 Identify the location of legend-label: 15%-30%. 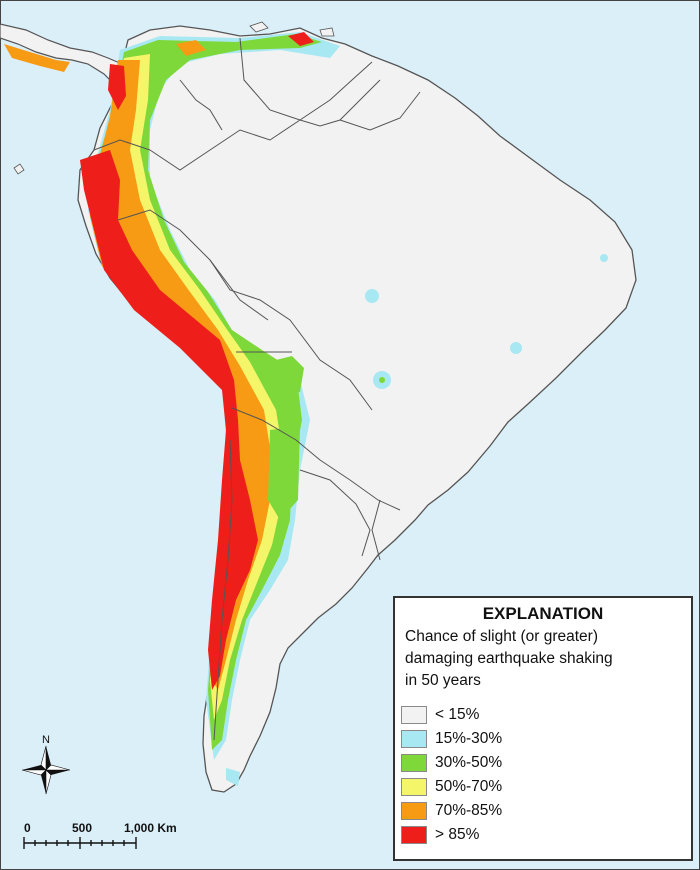
(469, 738).